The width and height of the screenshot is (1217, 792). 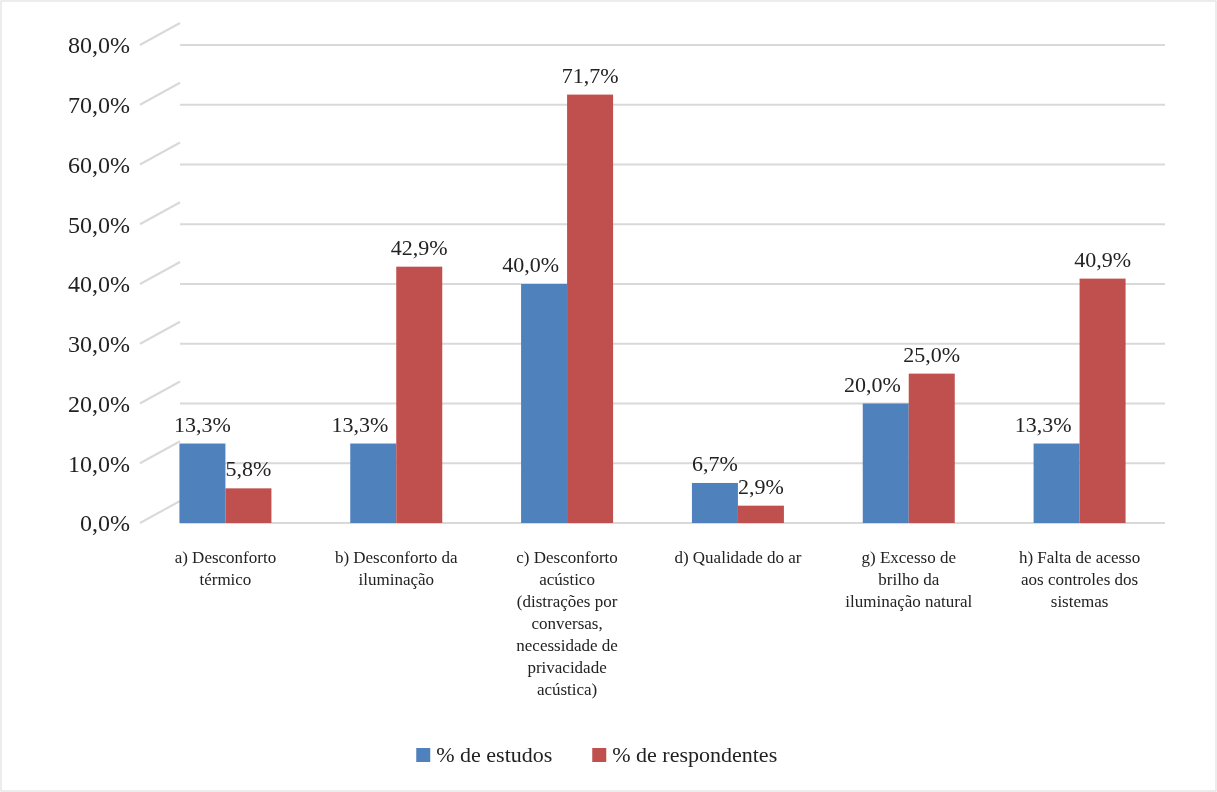 I want to click on data-label: 6,7%, so click(x=715, y=463).